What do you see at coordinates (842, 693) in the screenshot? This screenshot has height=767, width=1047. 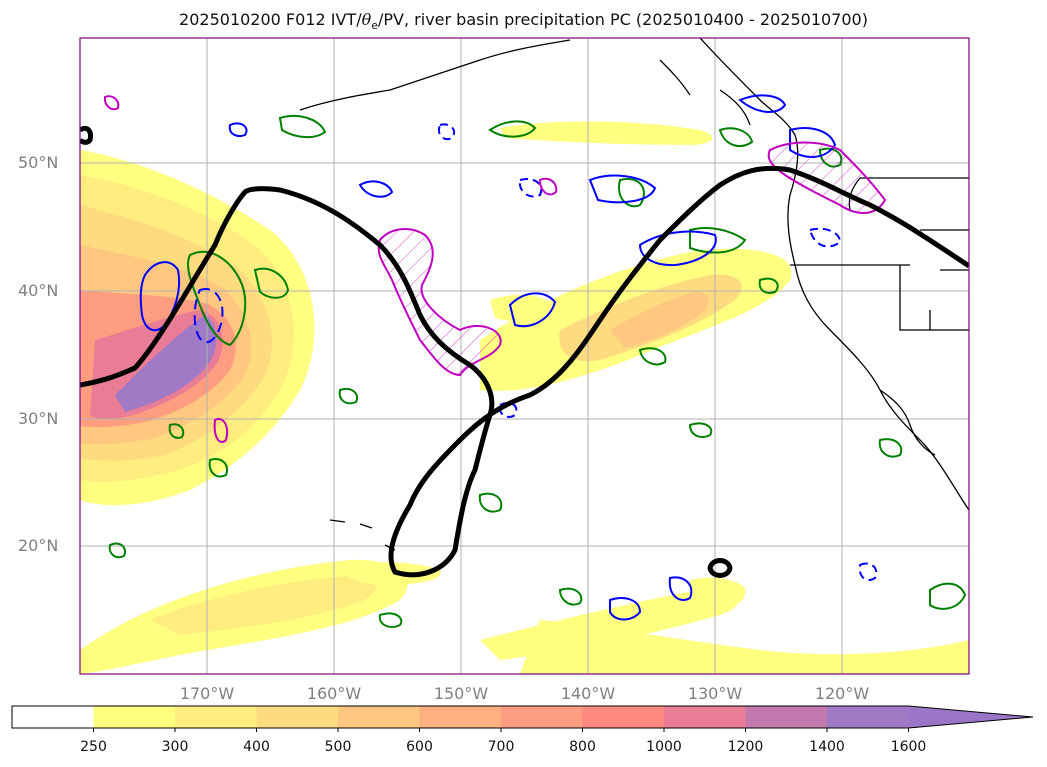 I see `lon-label-120w: 120°W` at bounding box center [842, 693].